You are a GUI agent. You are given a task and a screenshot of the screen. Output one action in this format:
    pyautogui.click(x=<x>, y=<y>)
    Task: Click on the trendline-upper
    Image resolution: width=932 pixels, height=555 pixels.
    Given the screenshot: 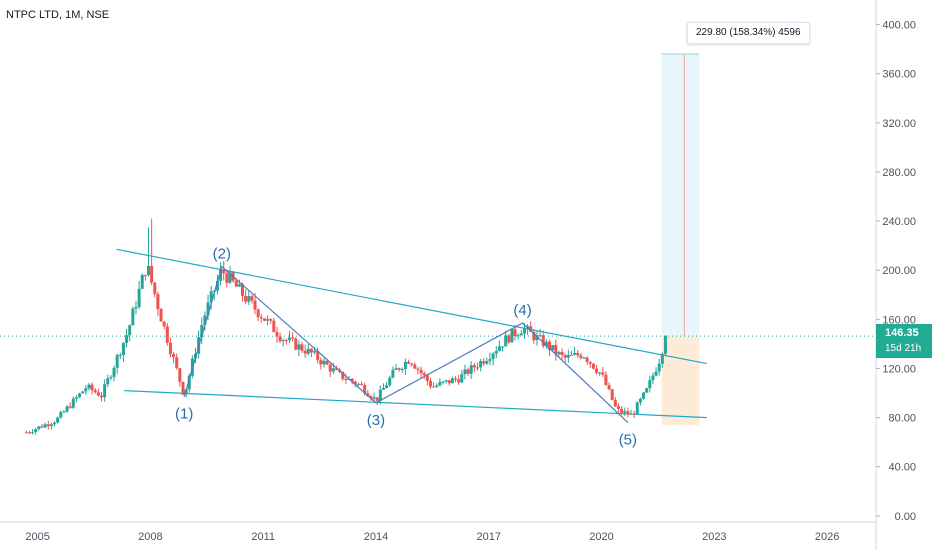 What is the action you would take?
    pyautogui.click(x=411, y=306)
    